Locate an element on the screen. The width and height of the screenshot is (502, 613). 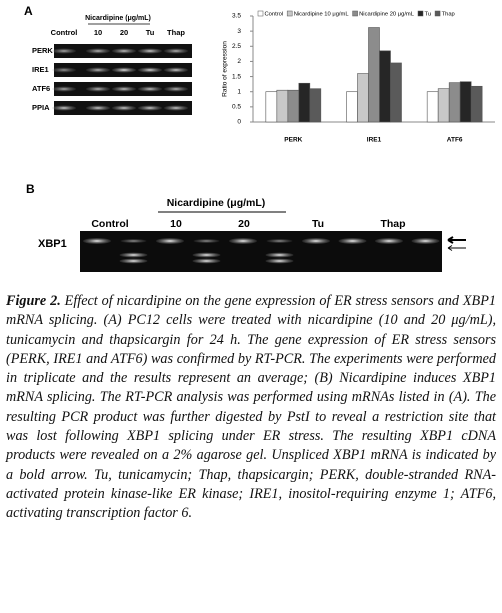
x-tick-label: ATF6 is located at coordinates (455, 140).